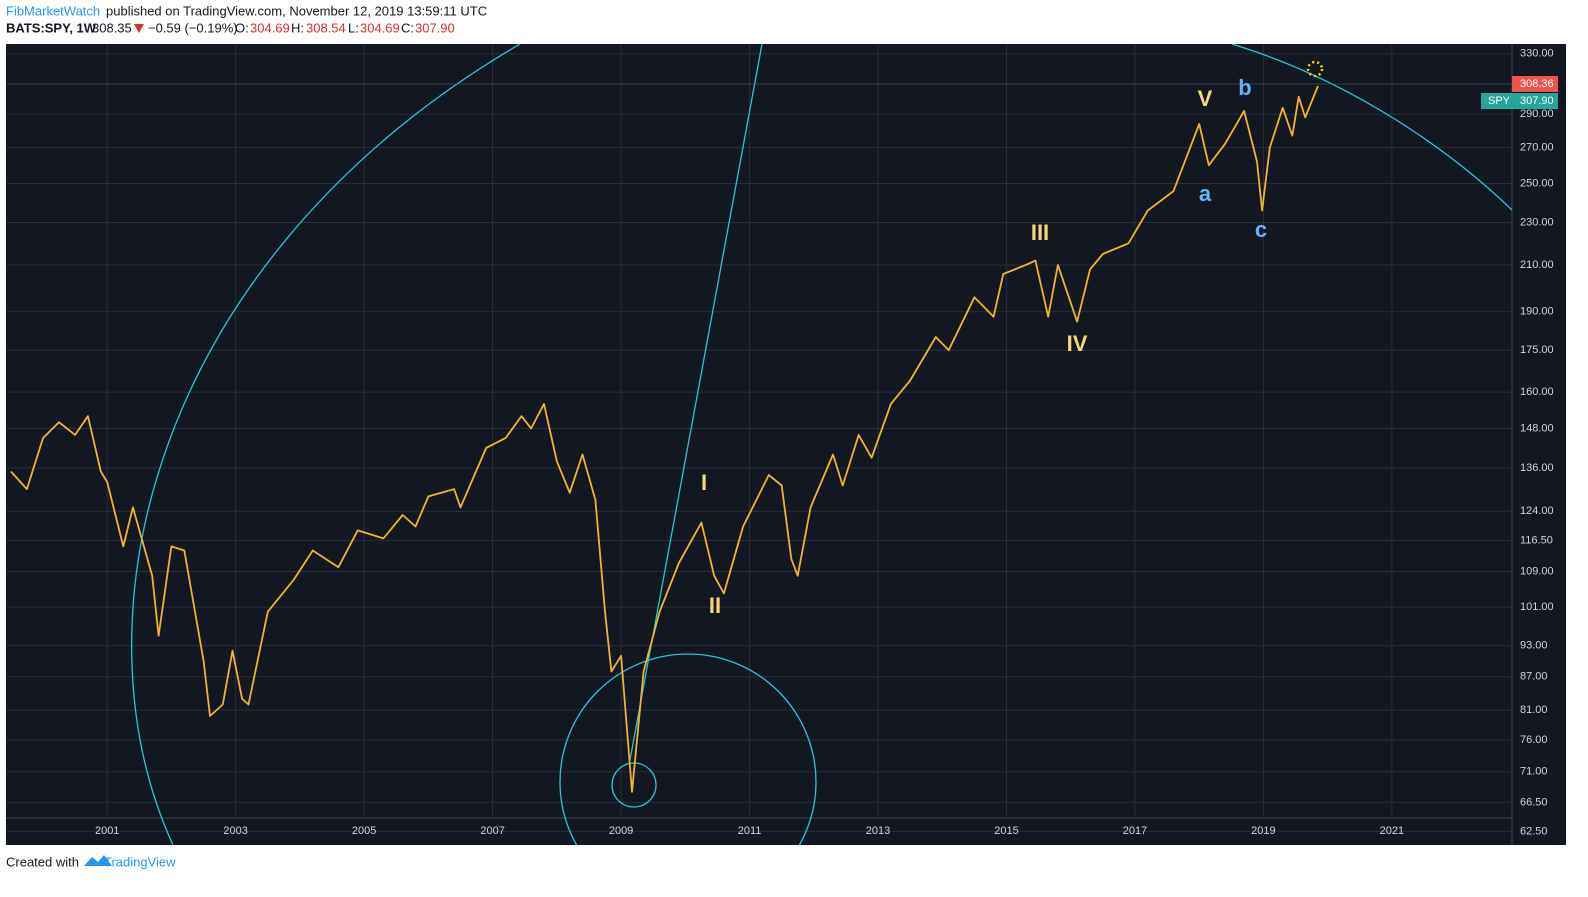  I want to click on close-tag: 307.90, so click(1537, 101).